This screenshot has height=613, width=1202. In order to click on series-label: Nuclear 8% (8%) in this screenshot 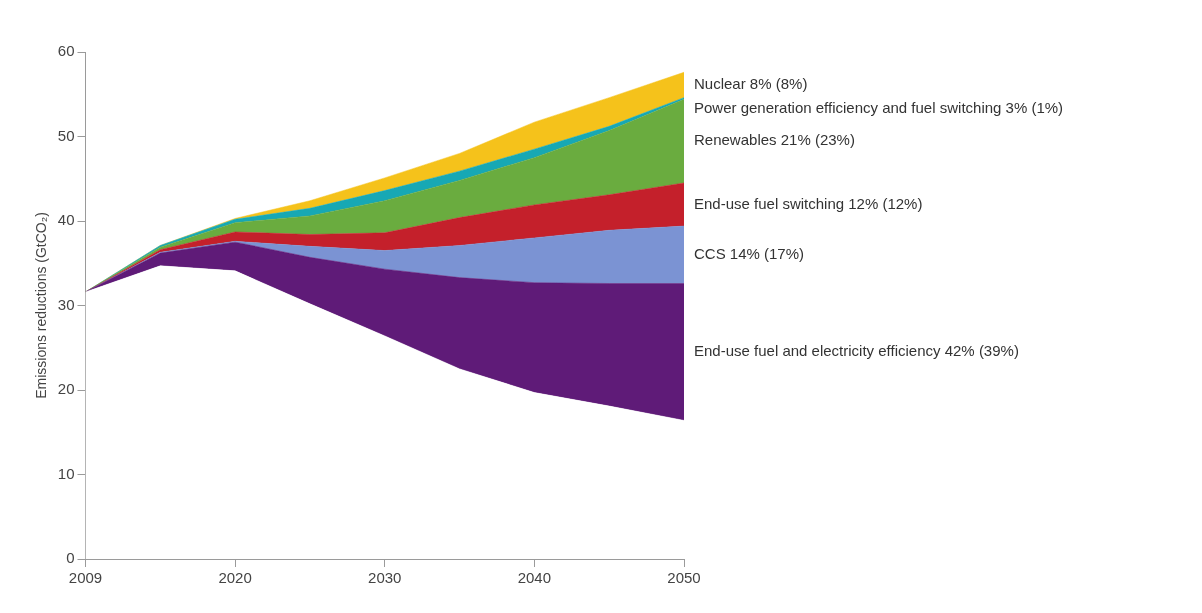, I will do `click(751, 84)`.